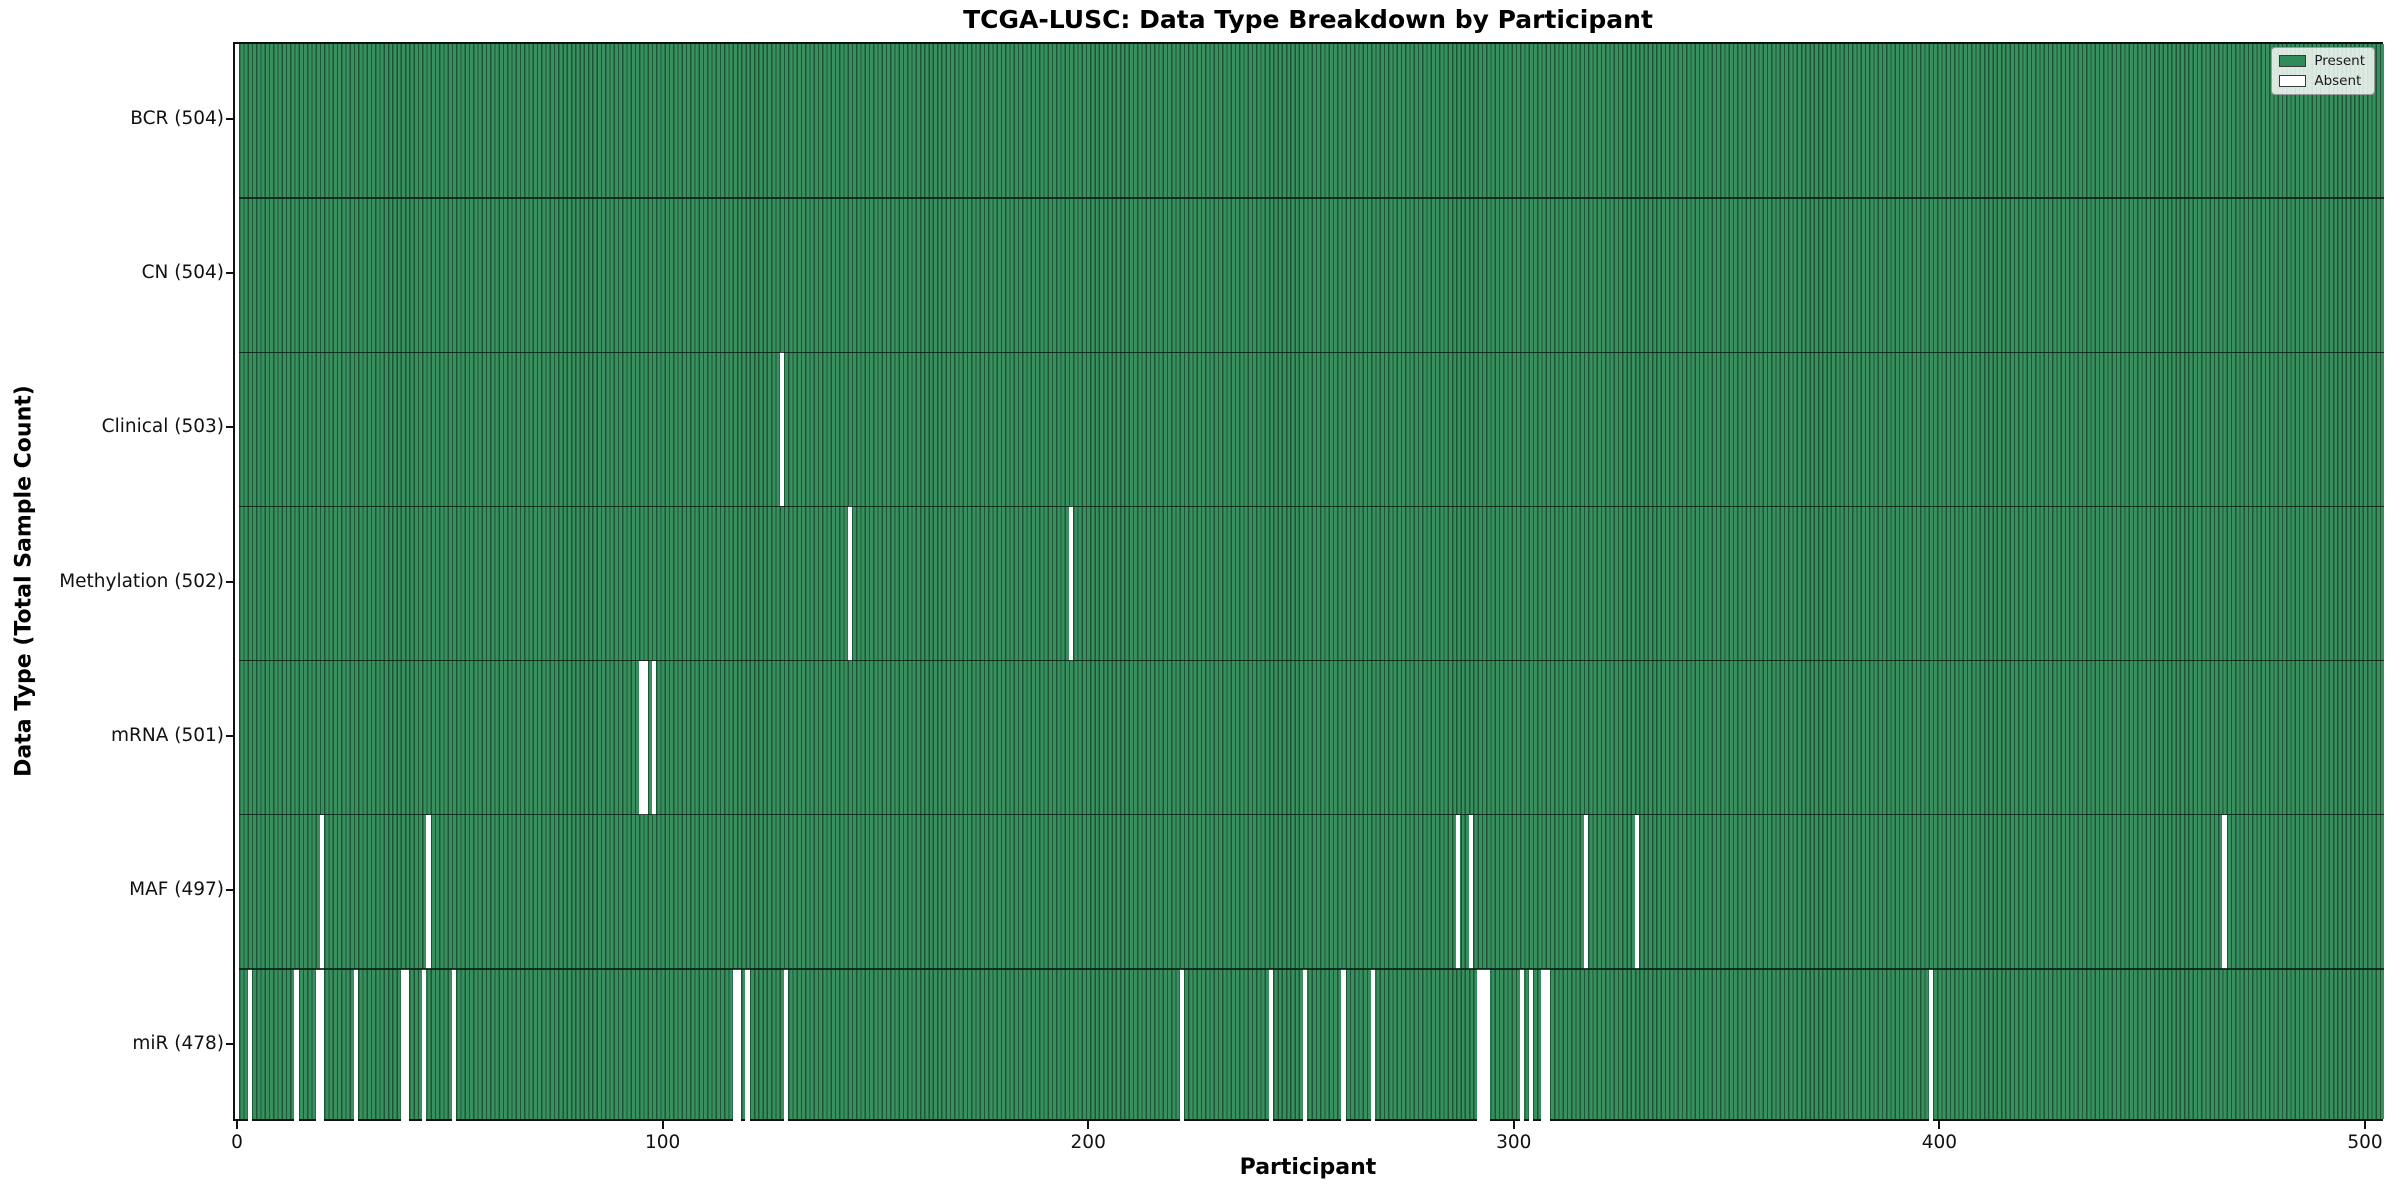 This screenshot has height=1200, width=2400. What do you see at coordinates (662, 1142) in the screenshot?
I see `x-tick-label: 100` at bounding box center [662, 1142].